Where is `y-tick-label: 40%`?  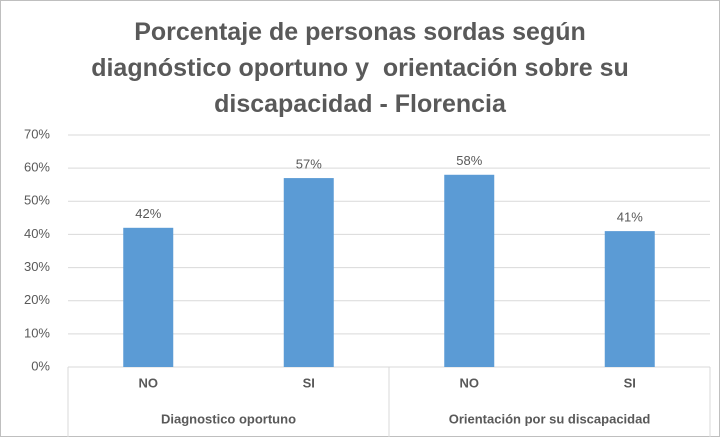
y-tick-label: 40% is located at coordinates (37, 233).